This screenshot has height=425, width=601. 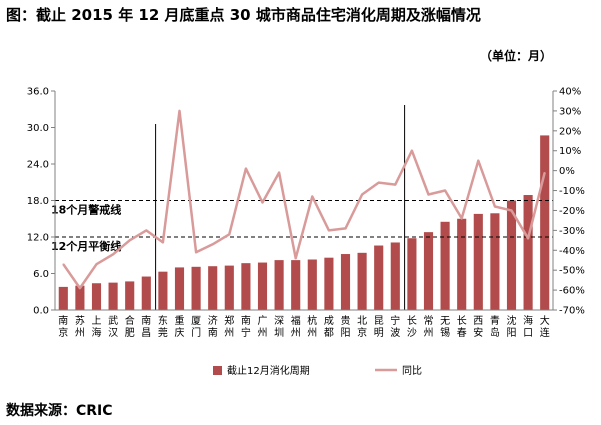 What do you see at coordinates (86, 246) in the screenshot?
I see `reference-line-label: 12个月平衡线` at bounding box center [86, 246].